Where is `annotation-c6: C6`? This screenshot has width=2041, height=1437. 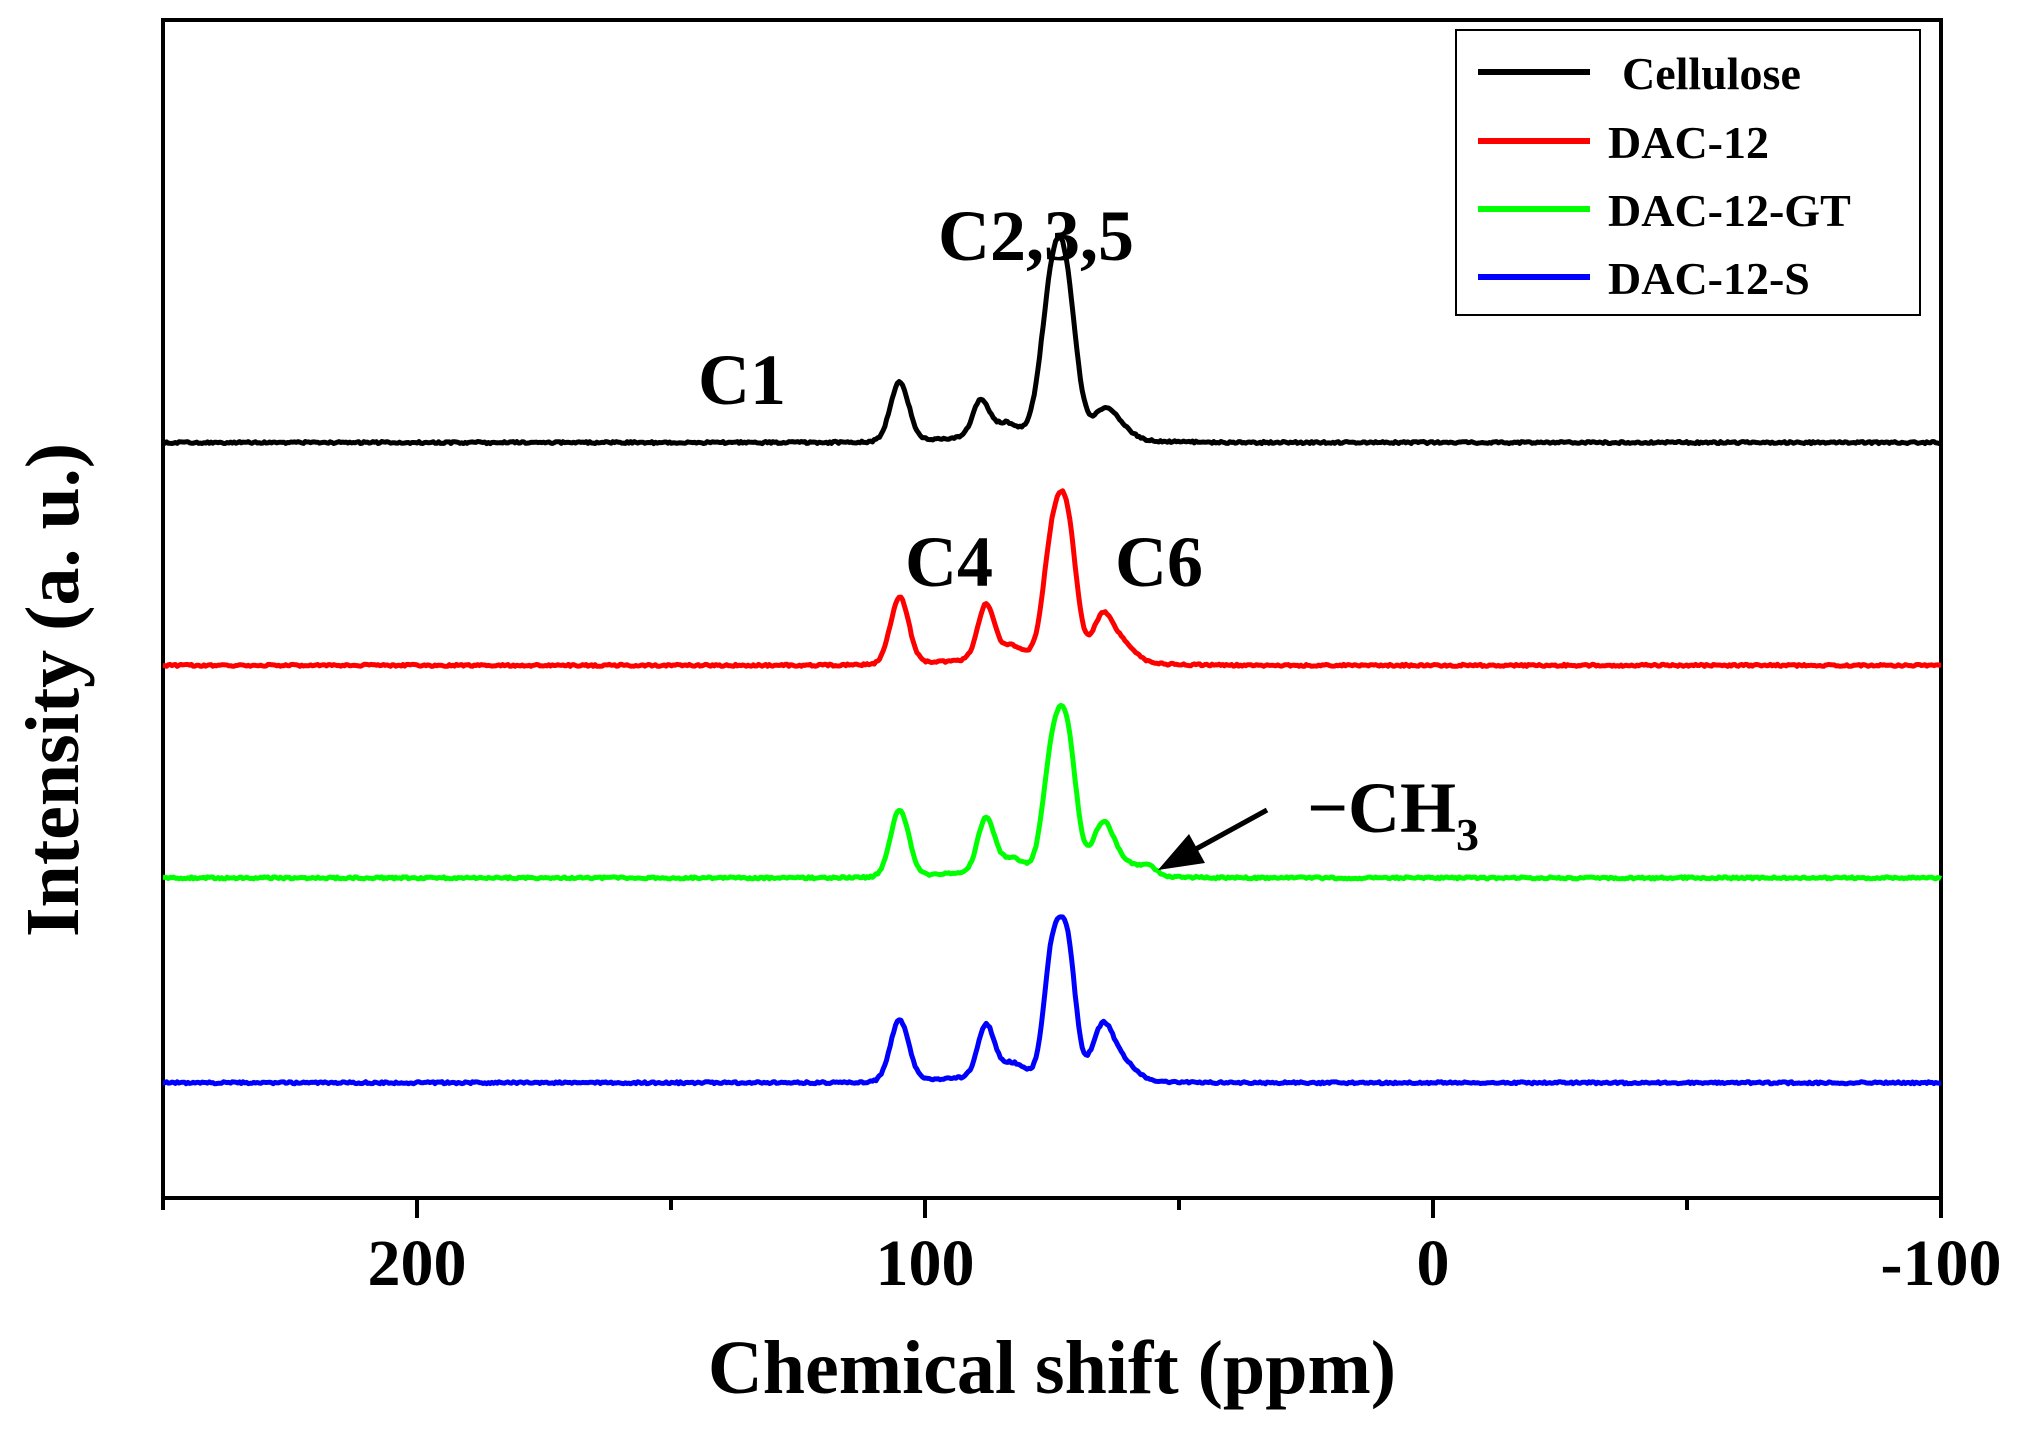 annotation-c6: C6 is located at coordinates (1159, 562).